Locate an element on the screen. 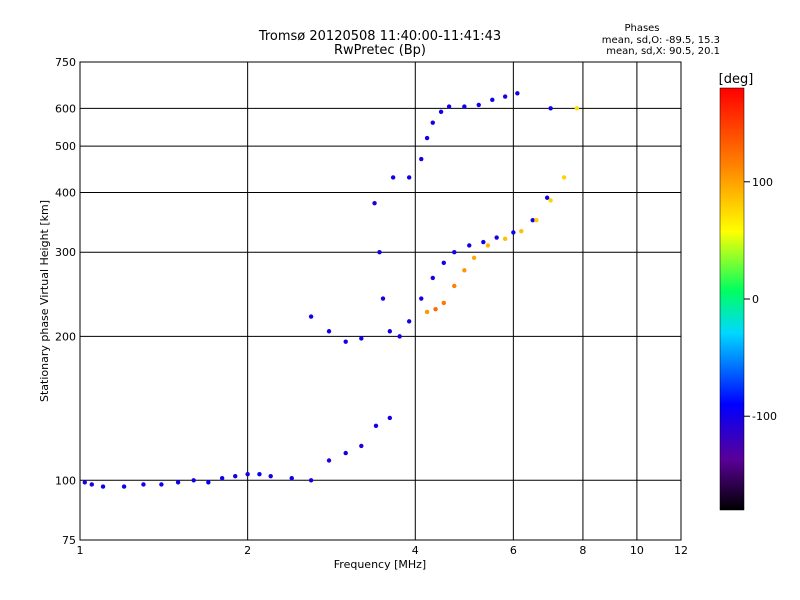 The height and width of the screenshot is (600, 800). y-tick-label: 500 is located at coordinates (65, 146).